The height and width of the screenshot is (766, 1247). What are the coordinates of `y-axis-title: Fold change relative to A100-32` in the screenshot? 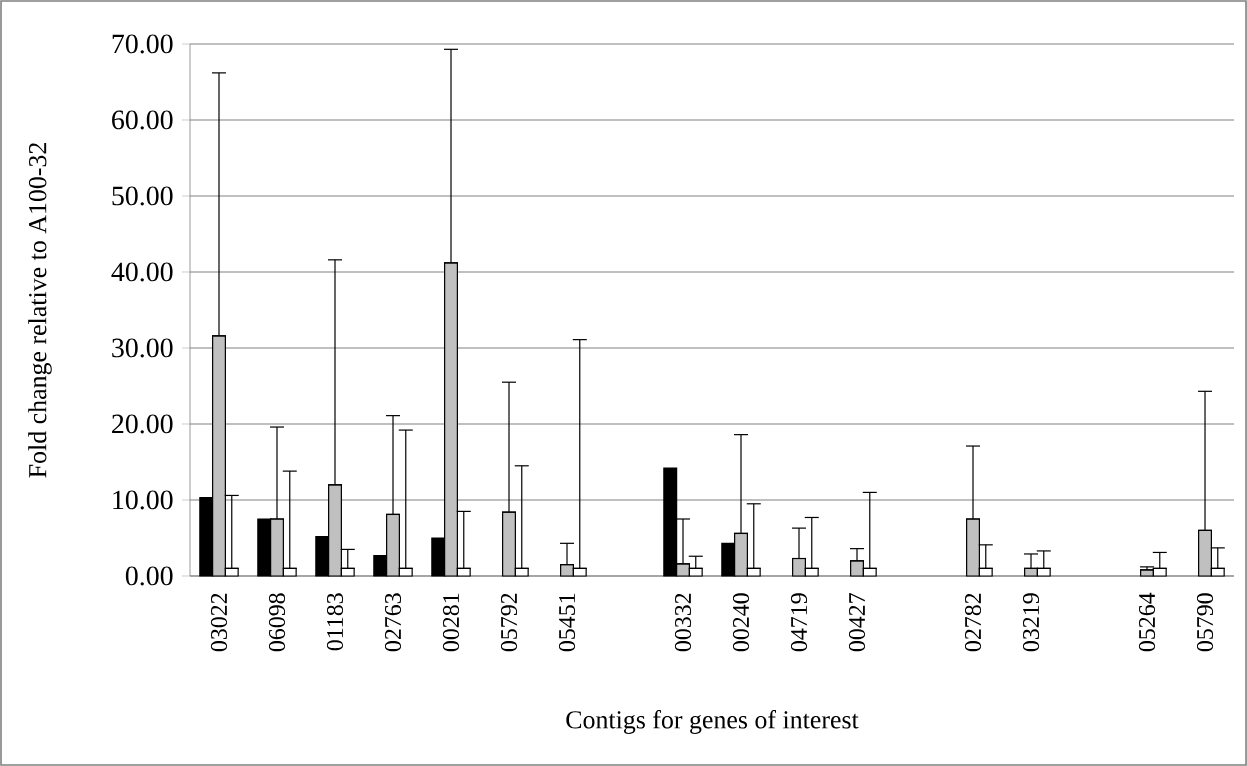 It's located at (40, 310).